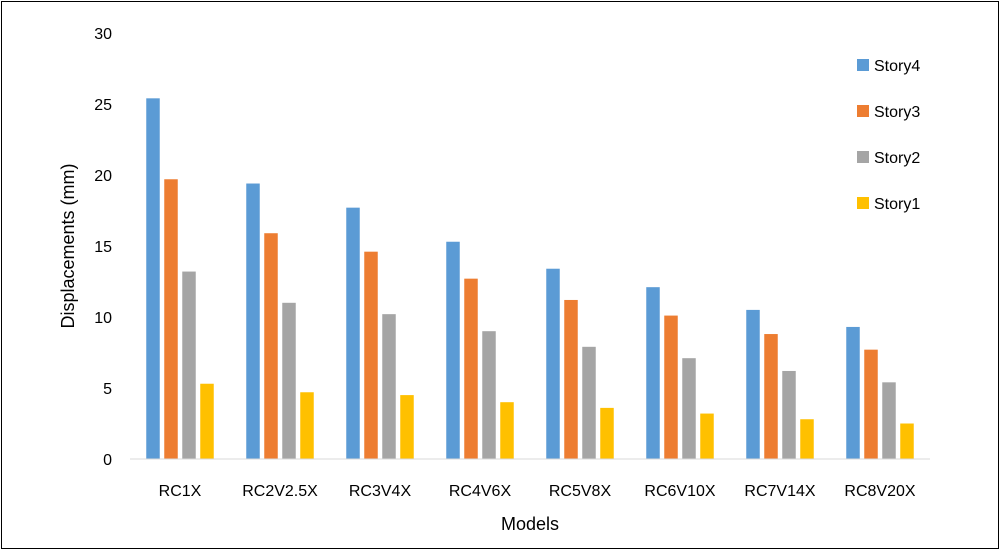 Image resolution: width=1002 pixels, height=552 pixels. Describe the element at coordinates (889, 420) in the screenshot. I see `bar-story2-rc8v20x` at that location.